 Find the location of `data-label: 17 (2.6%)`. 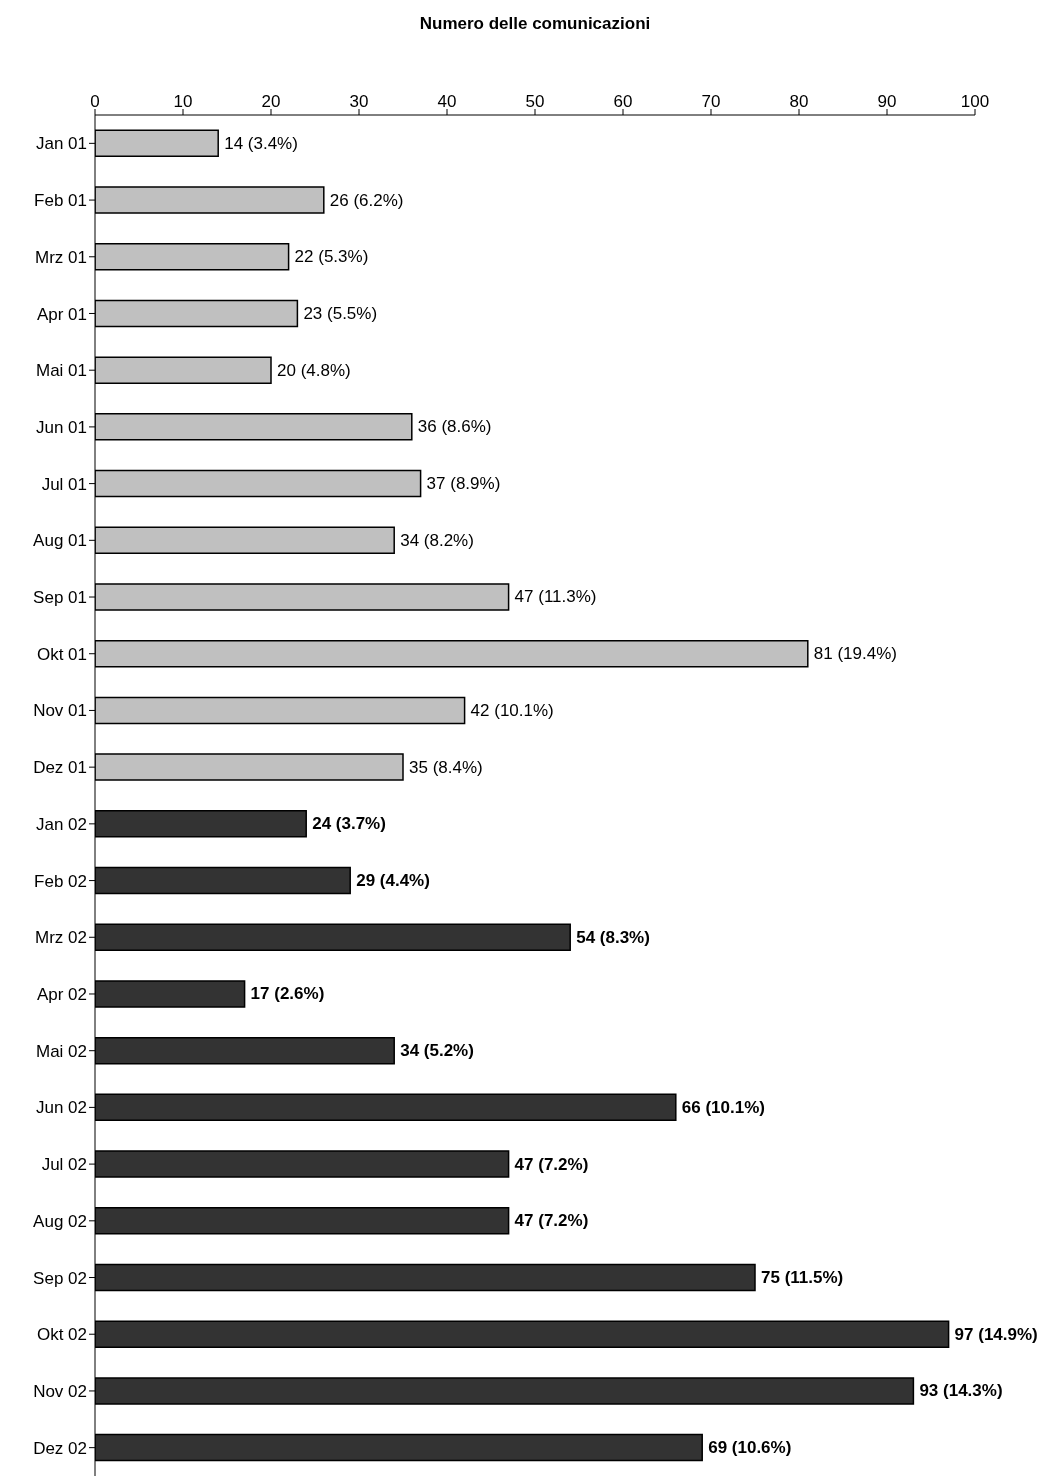

data-label: 17 (2.6%) is located at coordinates (287, 994).